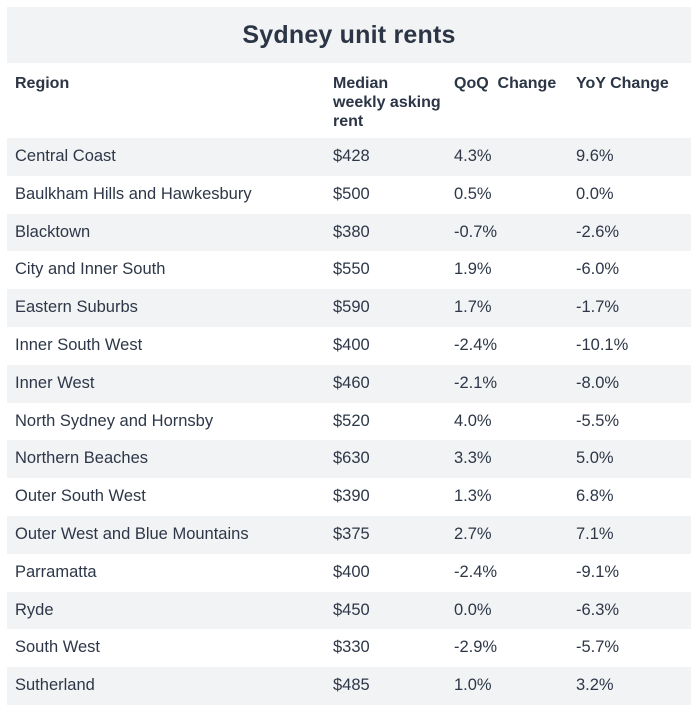 This screenshot has width=700, height=712. I want to click on qoq-cell: 4.0%, so click(473, 420).